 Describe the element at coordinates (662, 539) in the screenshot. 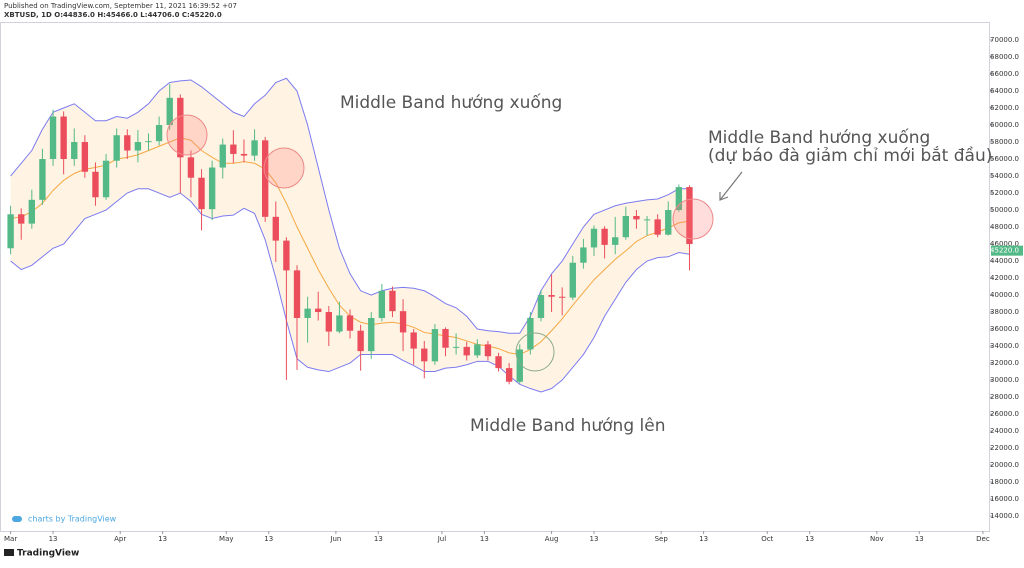

I see `x-tick-label: Sep` at that location.